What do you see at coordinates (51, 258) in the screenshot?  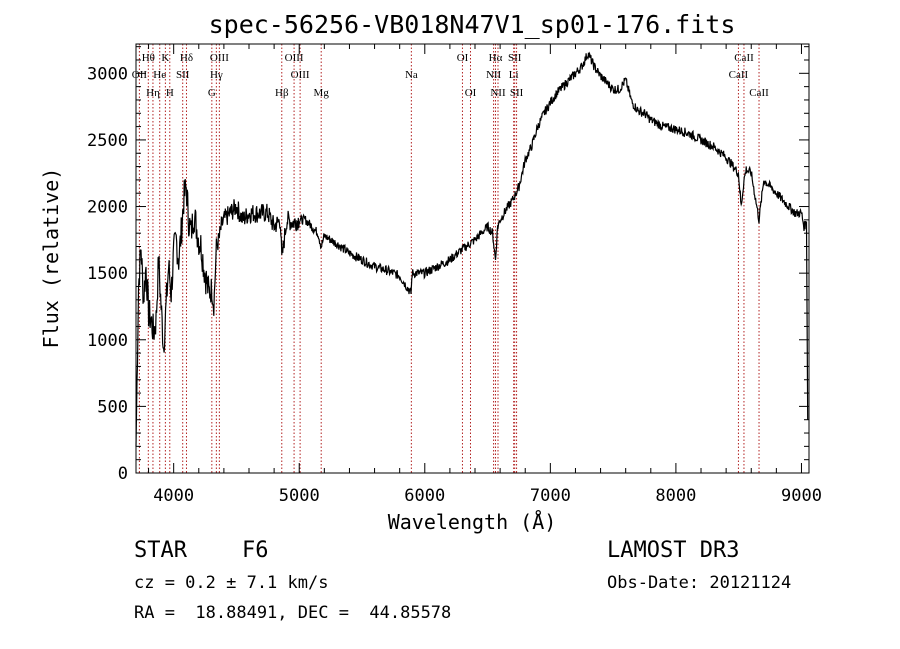 I see `y-axis-label: Flux (relative)` at bounding box center [51, 258].